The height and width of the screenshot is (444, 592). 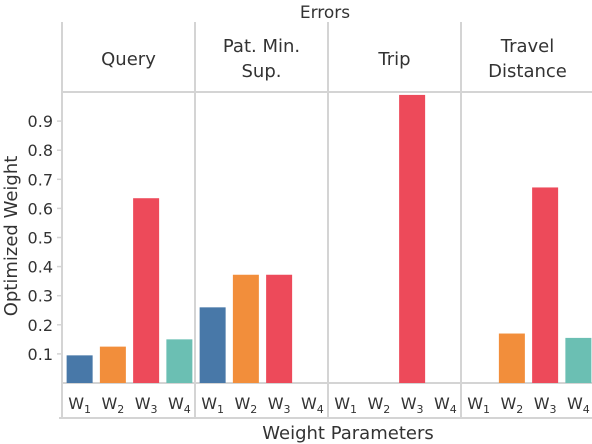 I want to click on y-tick-label: 0.8, so click(x=40, y=150).